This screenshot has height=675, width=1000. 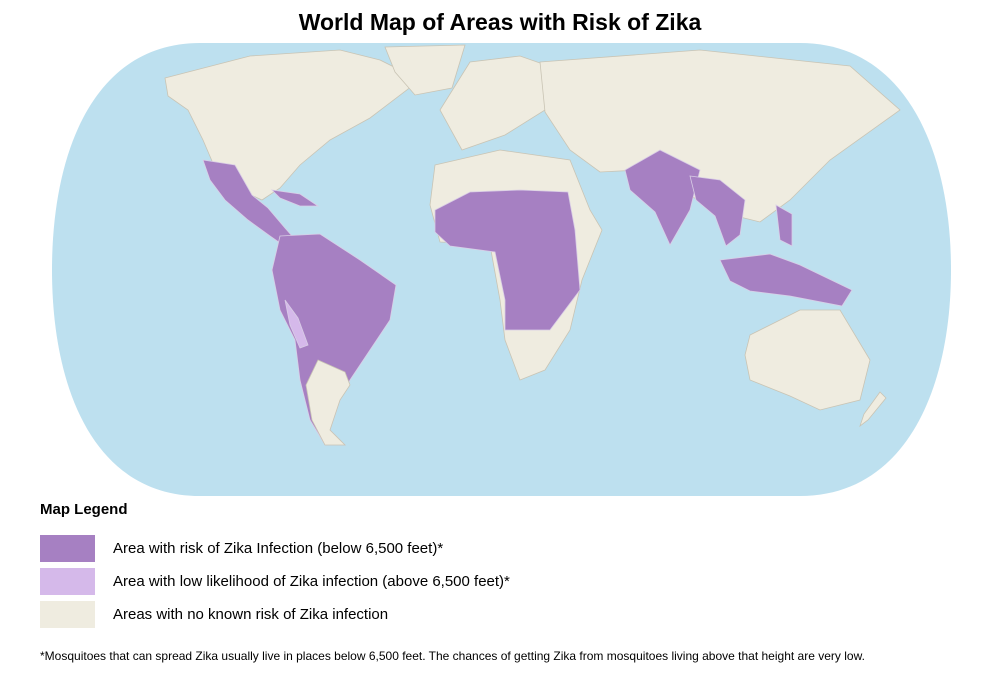 What do you see at coordinates (807, 360) in the screenshot?
I see `australia` at bounding box center [807, 360].